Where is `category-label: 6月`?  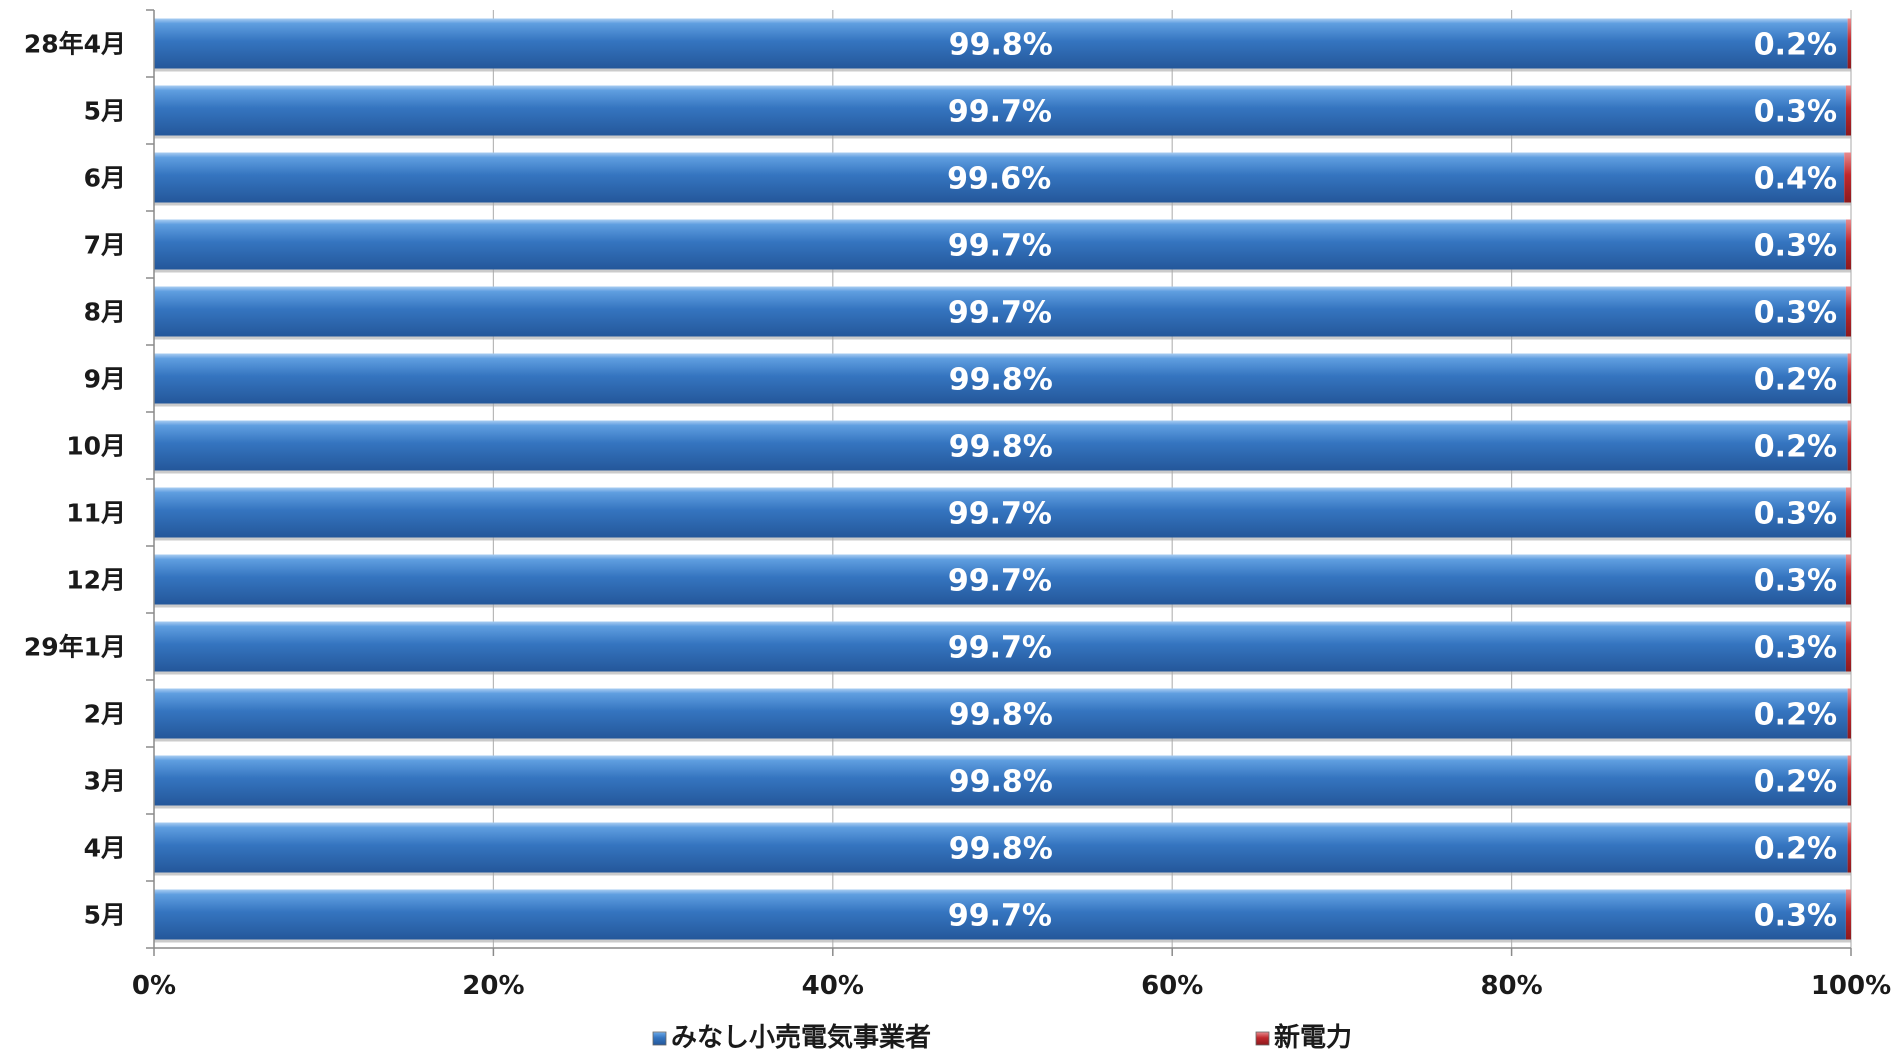
category-label: 6月 is located at coordinates (105, 178).